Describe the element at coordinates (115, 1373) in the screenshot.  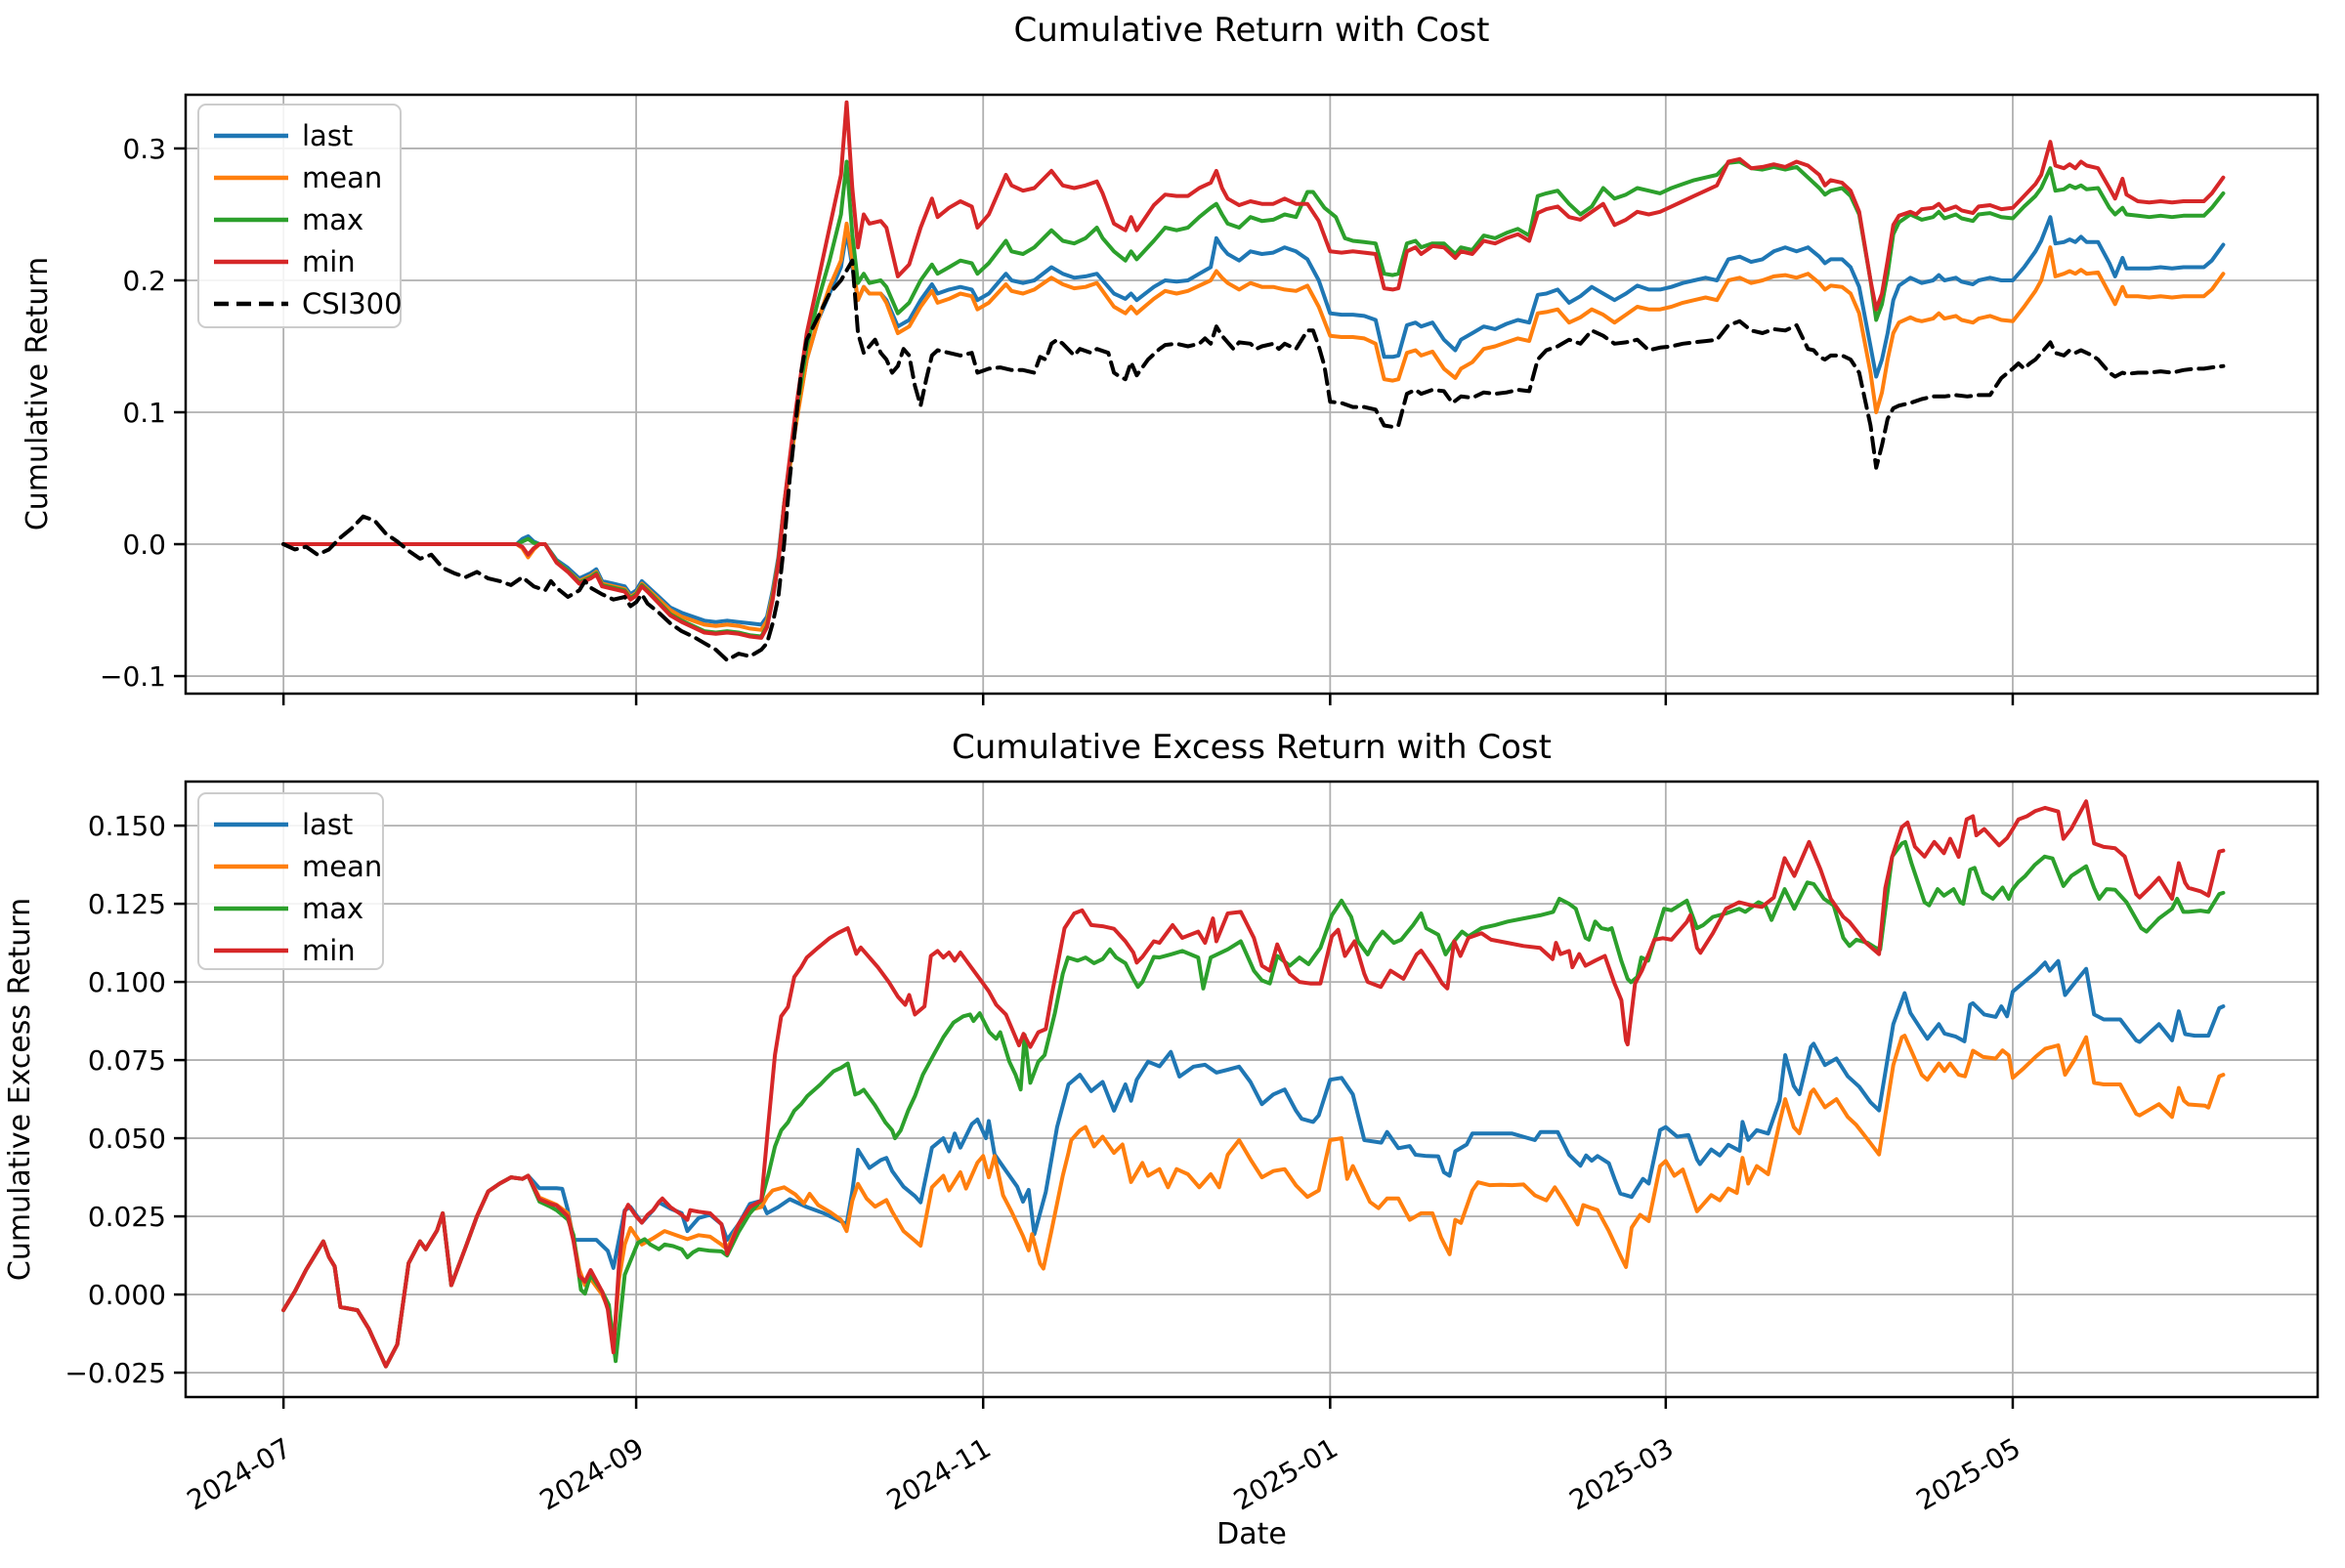
I see `y-tick-label: −0.025` at that location.